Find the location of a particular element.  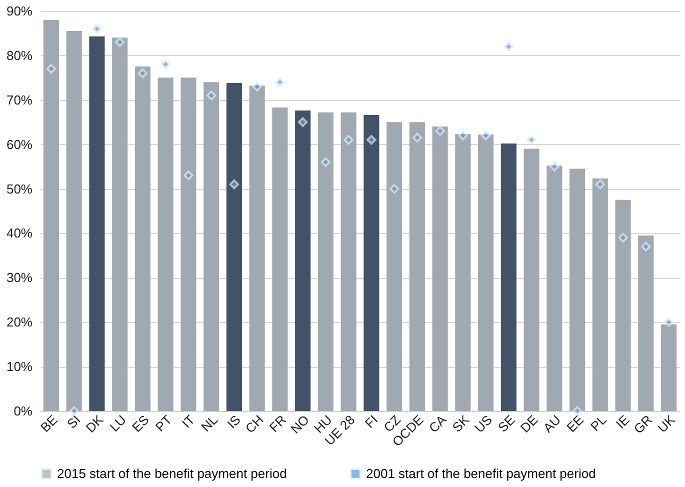

x-tick-label: IS is located at coordinates (234, 422).